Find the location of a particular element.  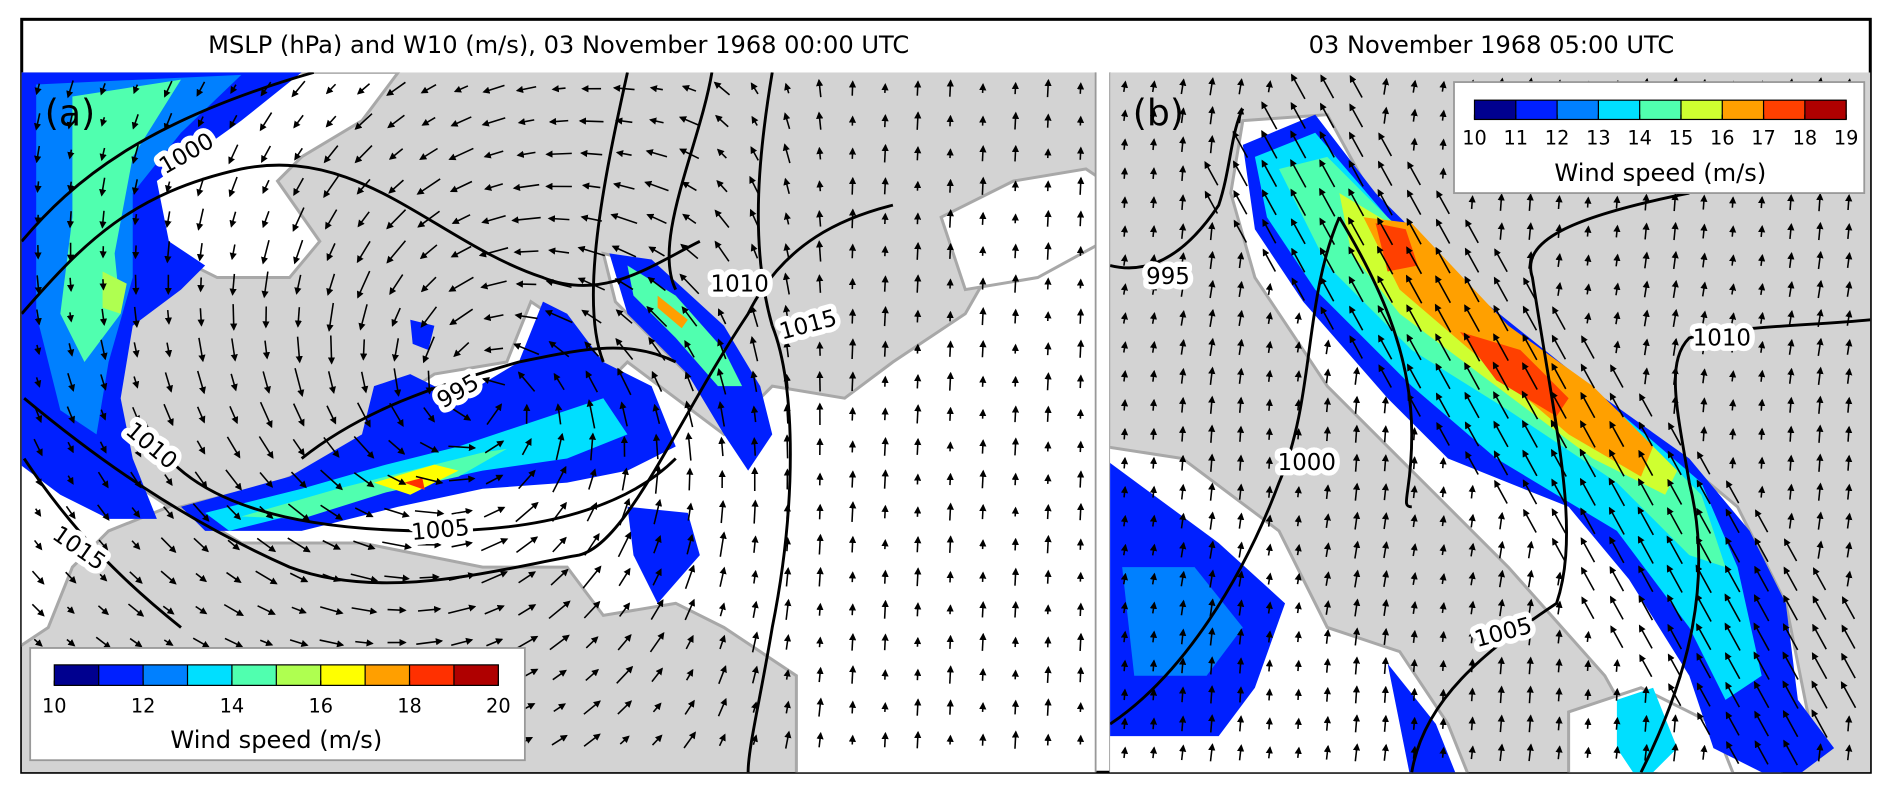

colorbar-tick-label: 16 is located at coordinates (1722, 137).